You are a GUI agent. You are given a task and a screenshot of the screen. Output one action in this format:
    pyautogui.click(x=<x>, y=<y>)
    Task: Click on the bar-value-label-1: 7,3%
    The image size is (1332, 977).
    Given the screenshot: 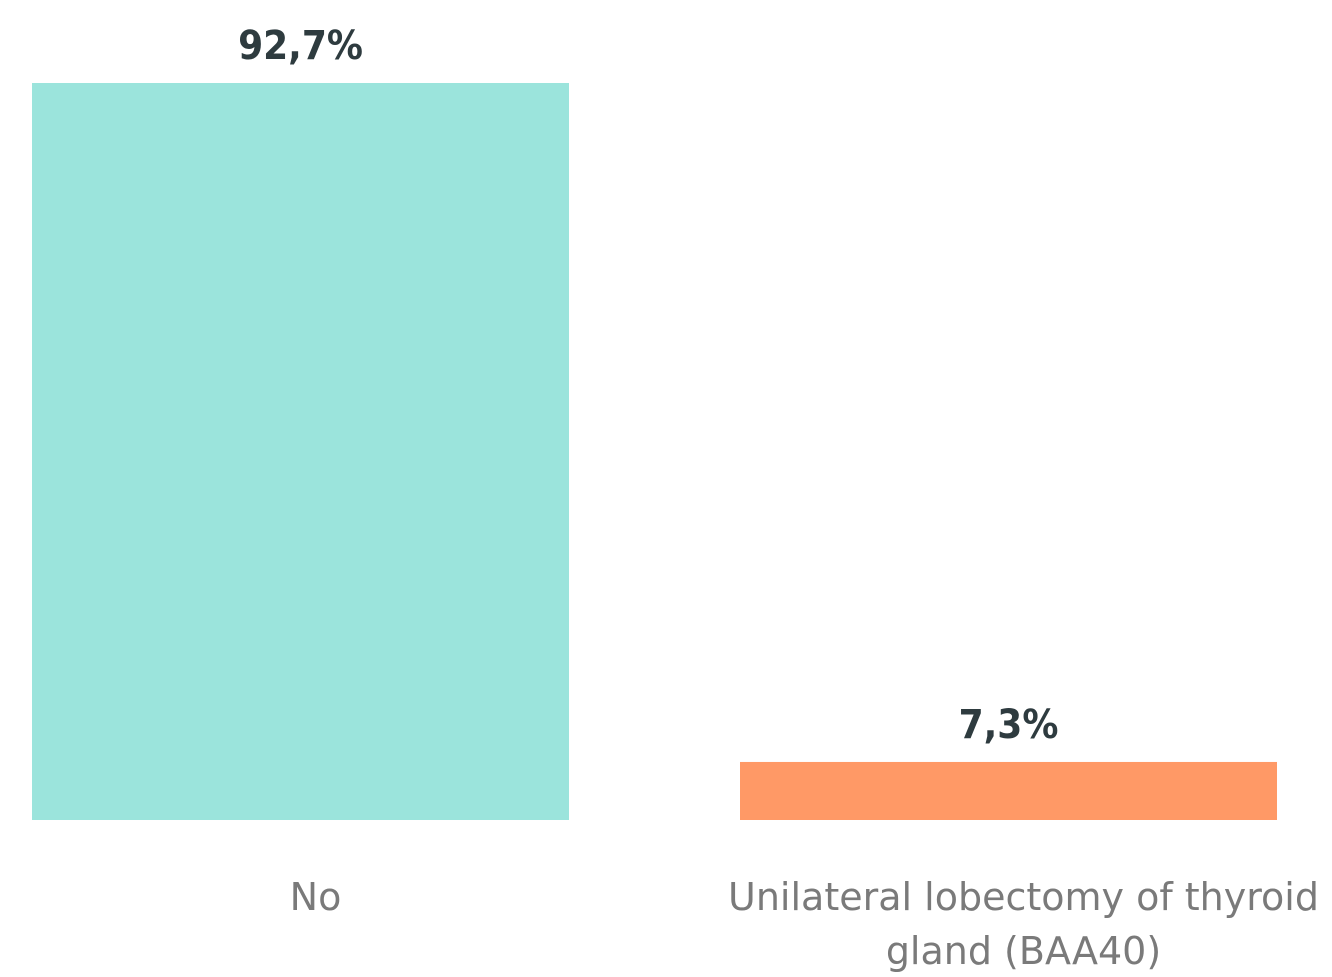 What is the action you would take?
    pyautogui.click(x=1009, y=725)
    